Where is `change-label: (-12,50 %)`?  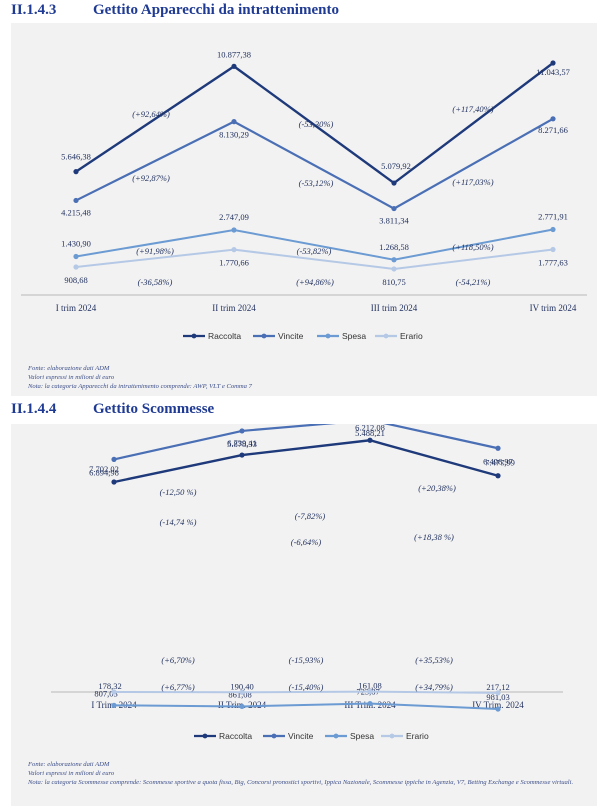
change-label: (-12,50 %) is located at coordinates (178, 492).